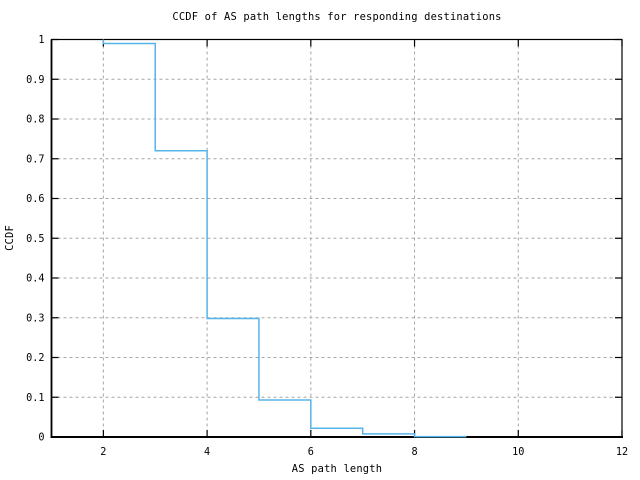 The height and width of the screenshot is (480, 640). What do you see at coordinates (518, 452) in the screenshot?
I see `x-tick-label: 10` at bounding box center [518, 452].